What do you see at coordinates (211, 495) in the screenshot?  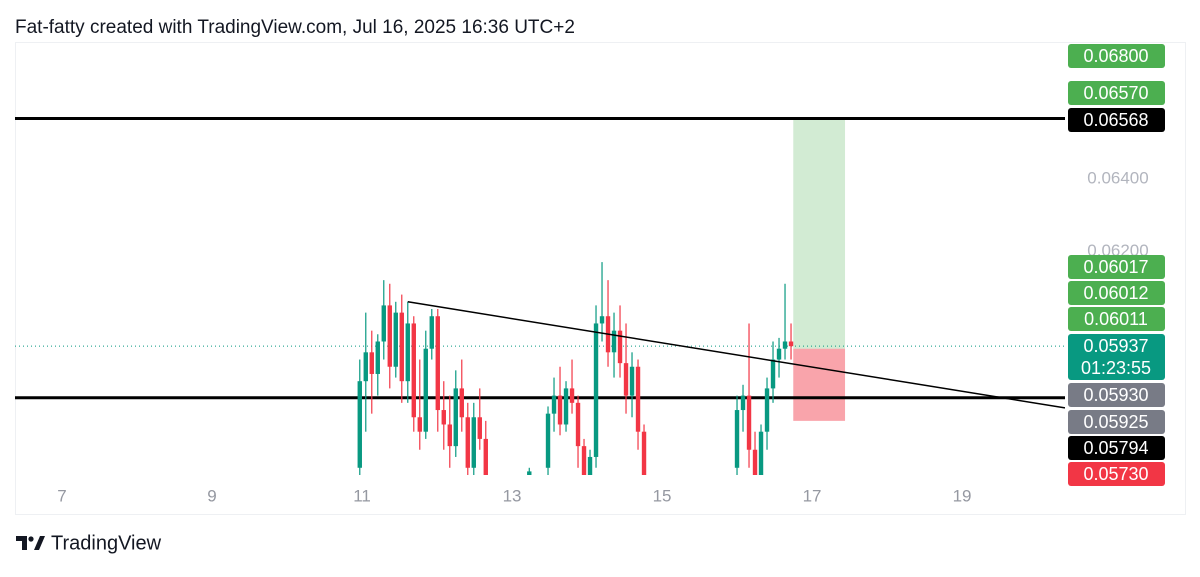 I see `x-tick-label: 9` at bounding box center [211, 495].